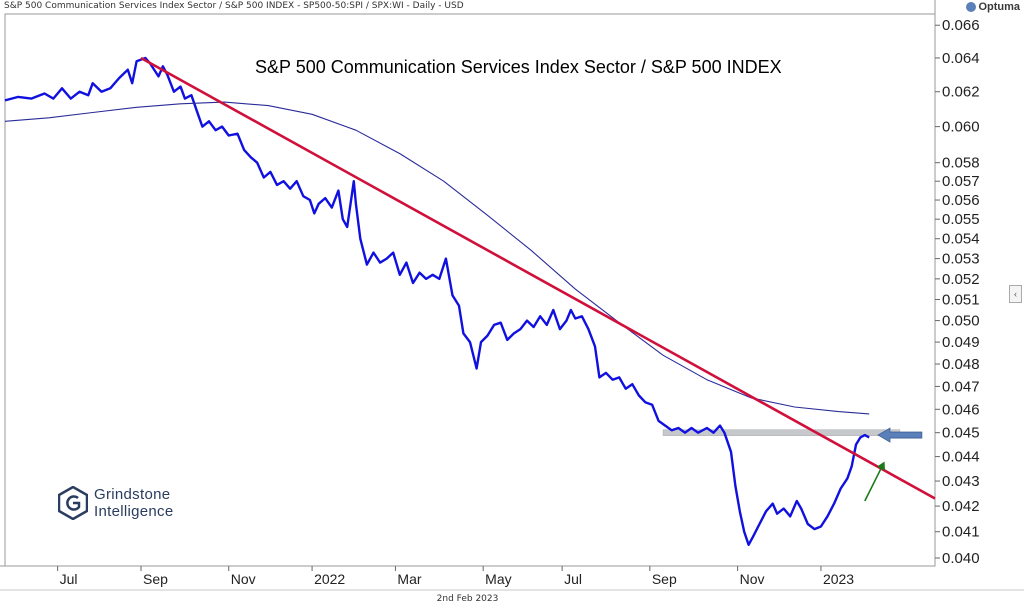 The image size is (1024, 611). Describe the element at coordinates (961, 219) in the screenshot. I see `y-tick-label: 0.055` at that location.